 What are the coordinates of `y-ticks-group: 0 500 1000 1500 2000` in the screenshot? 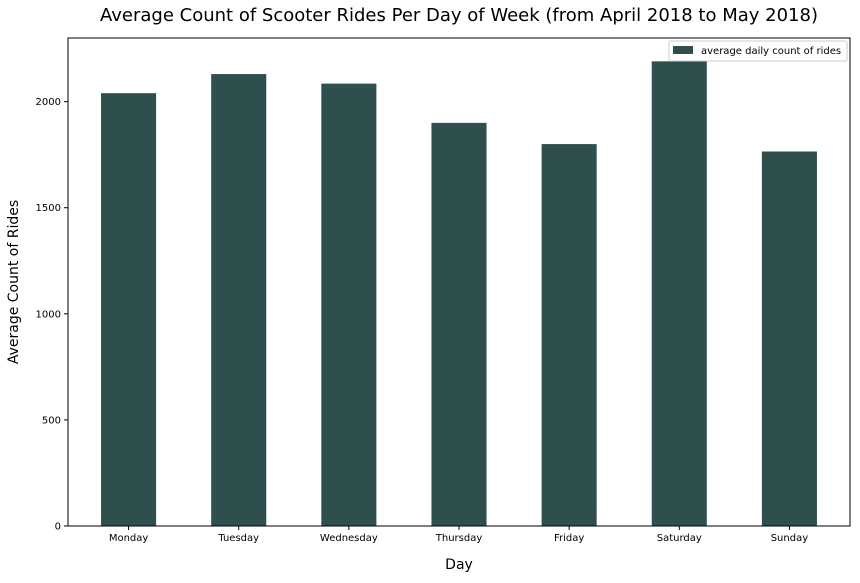 It's located at (52, 315).